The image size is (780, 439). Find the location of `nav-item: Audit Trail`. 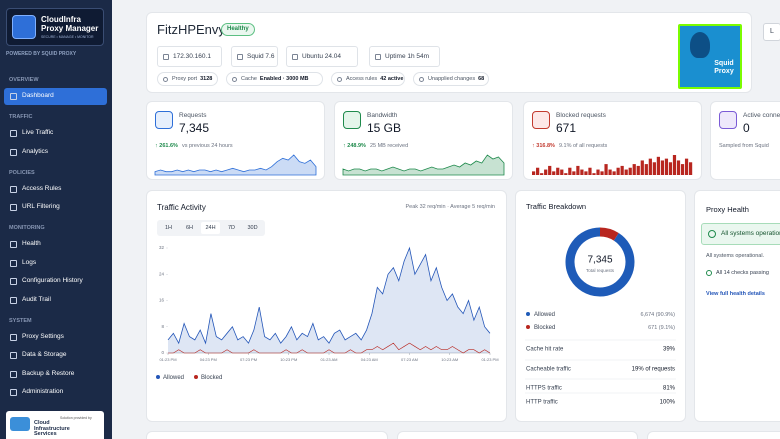

nav-item: Audit Trail is located at coordinates (36, 299).